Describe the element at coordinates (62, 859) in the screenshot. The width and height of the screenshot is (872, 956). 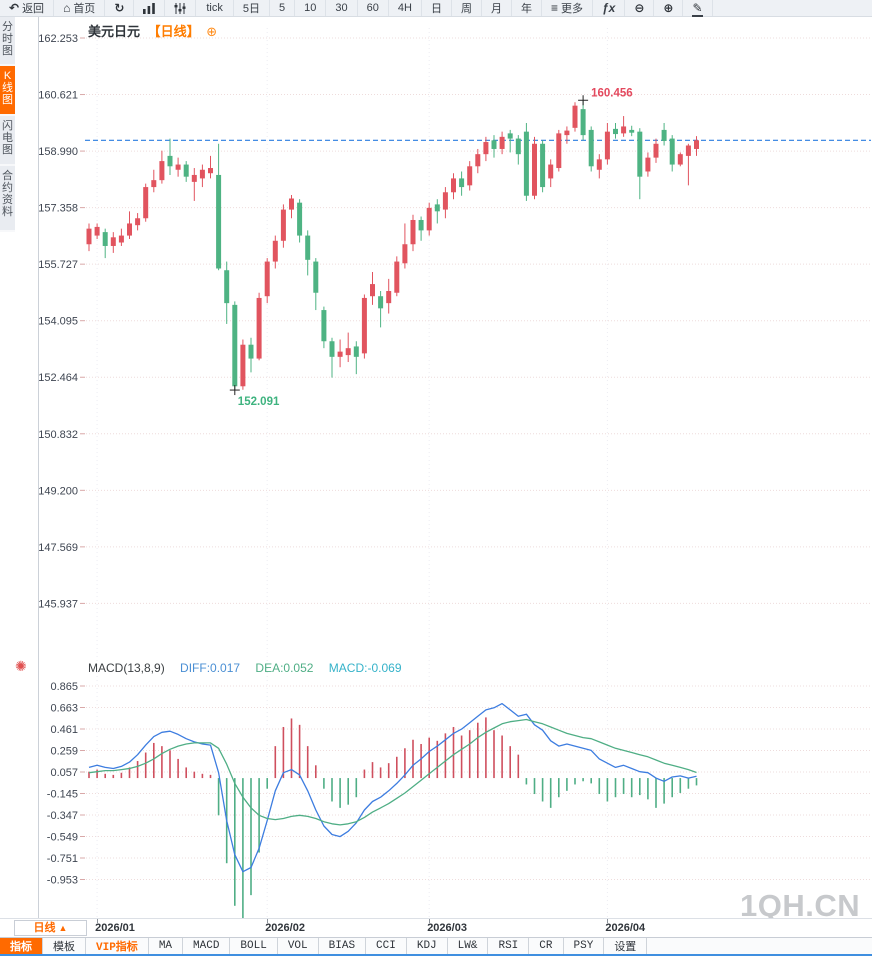
I see `macd-axis-label: -0.751` at that location.